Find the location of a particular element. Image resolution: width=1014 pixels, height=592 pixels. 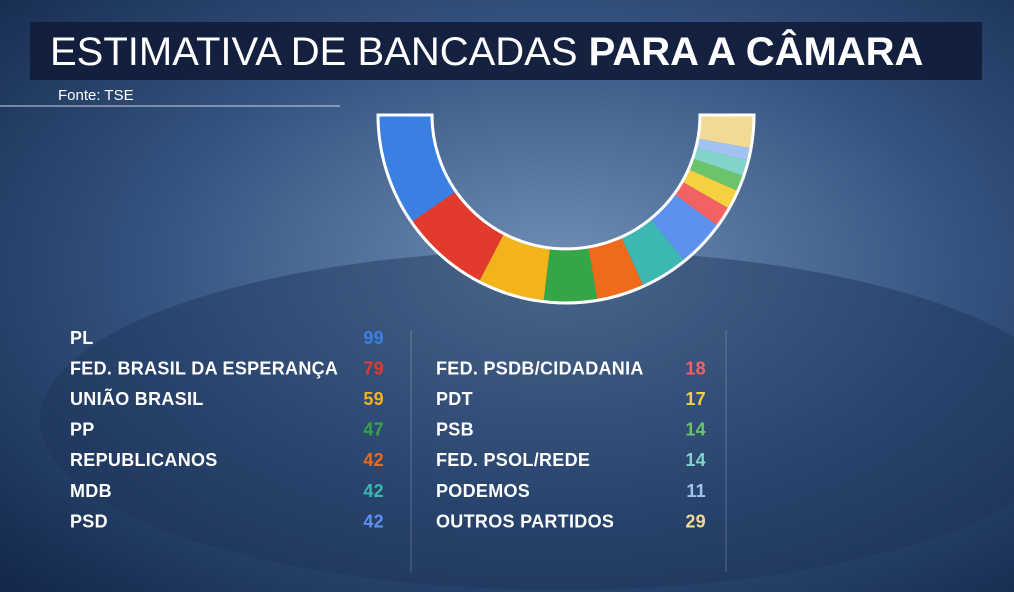

party-name: PSB is located at coordinates (455, 430).